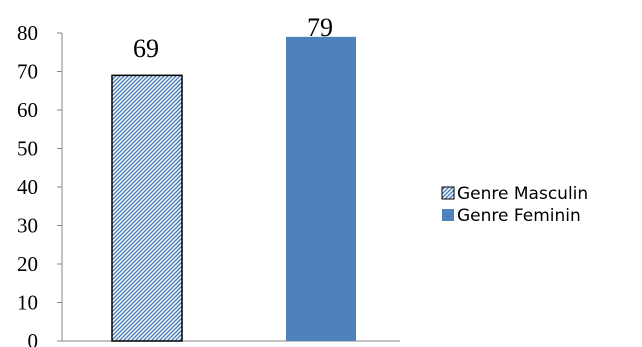 Image resolution: width=642 pixels, height=347 pixels. I want to click on legend-label: Genre Feminin, so click(519, 216).